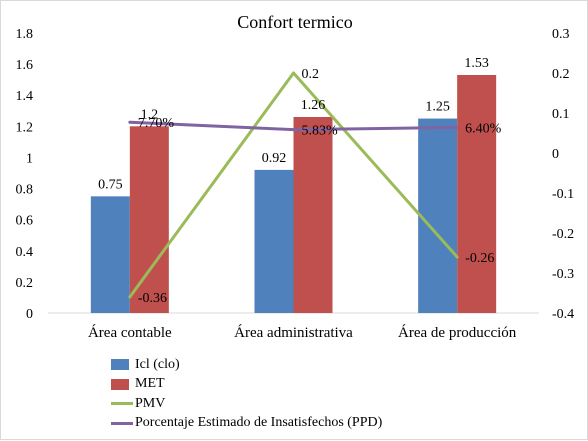 The height and width of the screenshot is (441, 588). Describe the element at coordinates (483, 128) in the screenshot. I see `line-value-label: 6.40%` at that location.